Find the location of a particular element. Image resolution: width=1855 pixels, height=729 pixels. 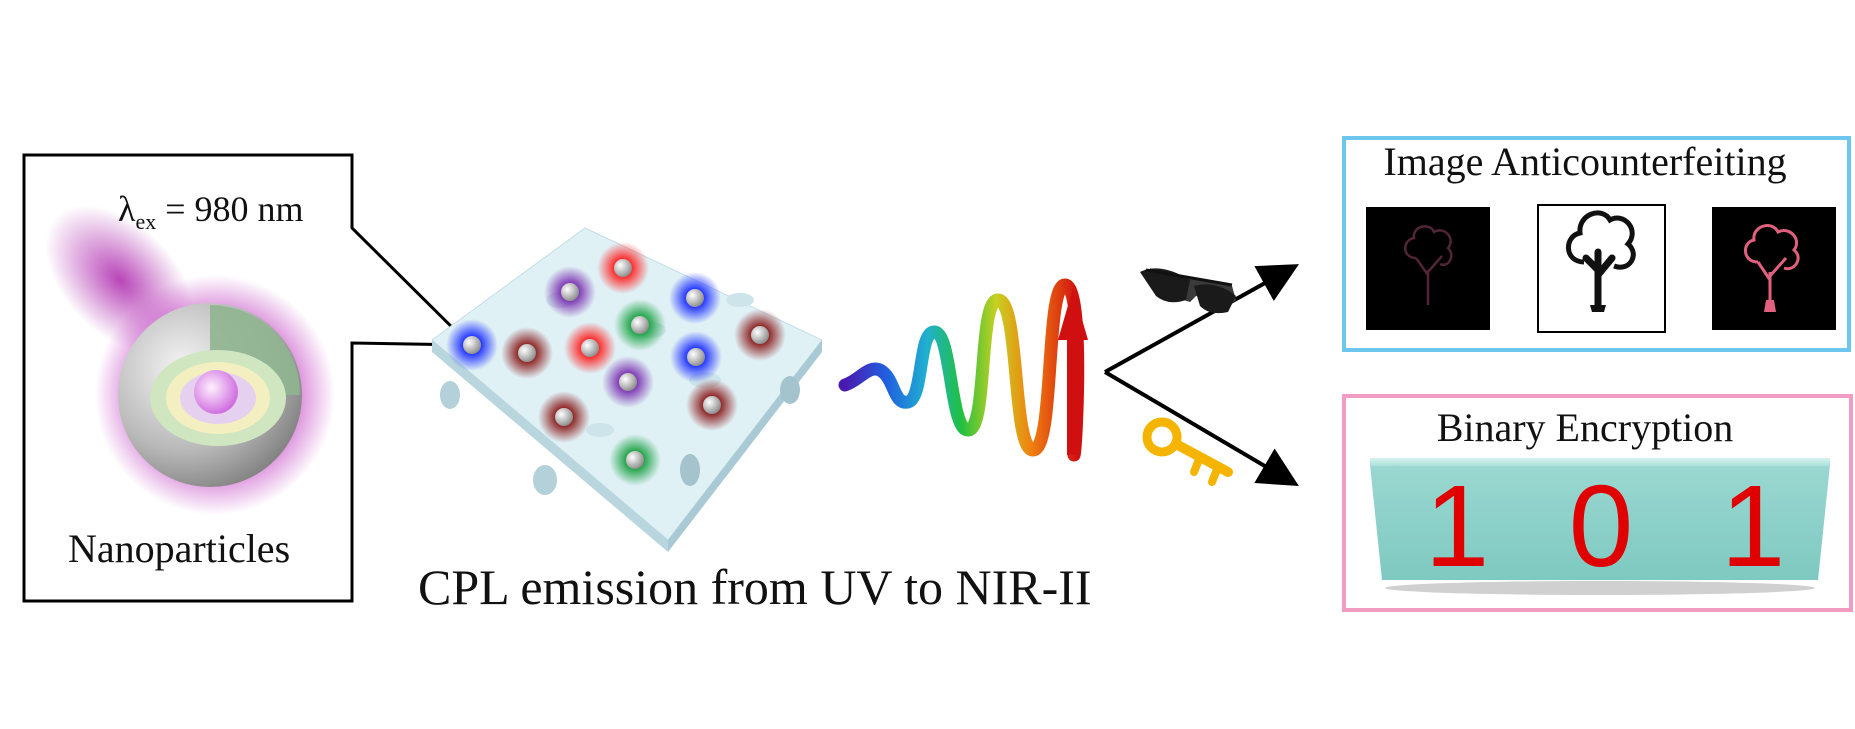

core-shell-nanoparticle-icon is located at coordinates (210, 395).